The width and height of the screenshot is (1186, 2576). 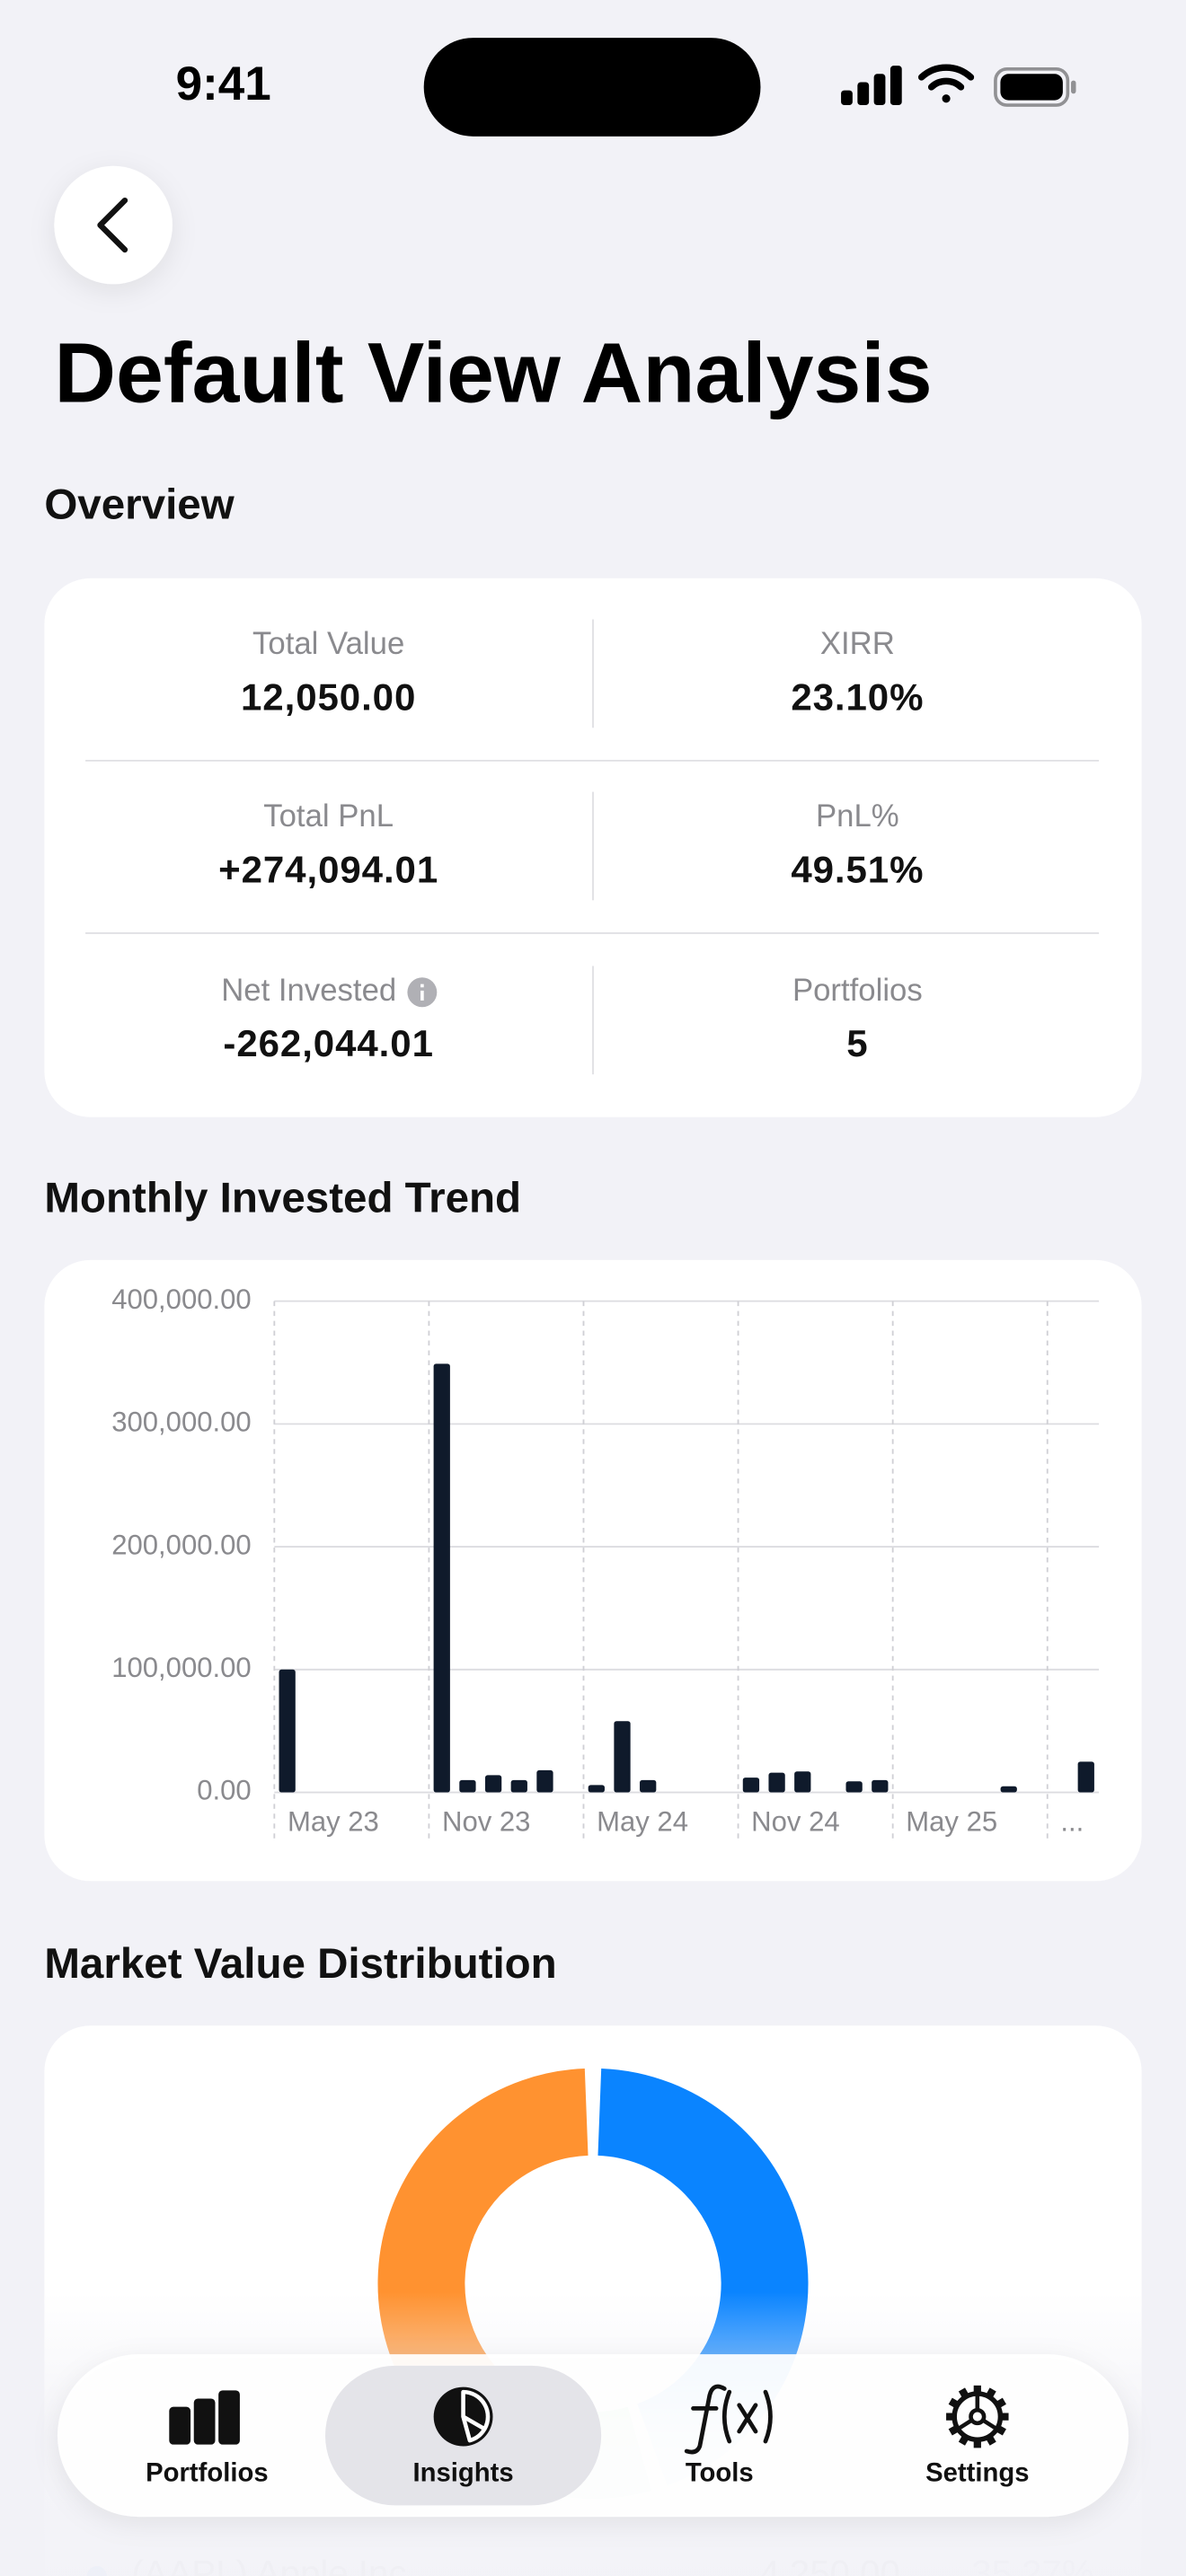 I want to click on y-tick-label: 100,000.00, so click(x=181, y=1667).